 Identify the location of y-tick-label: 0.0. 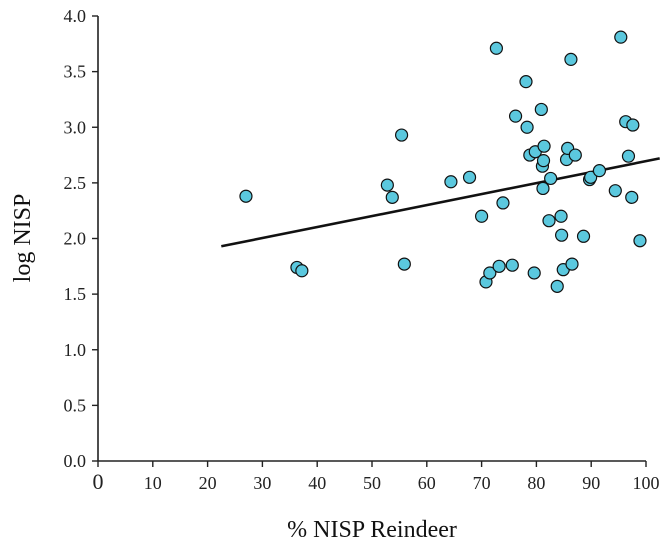
(75, 461).